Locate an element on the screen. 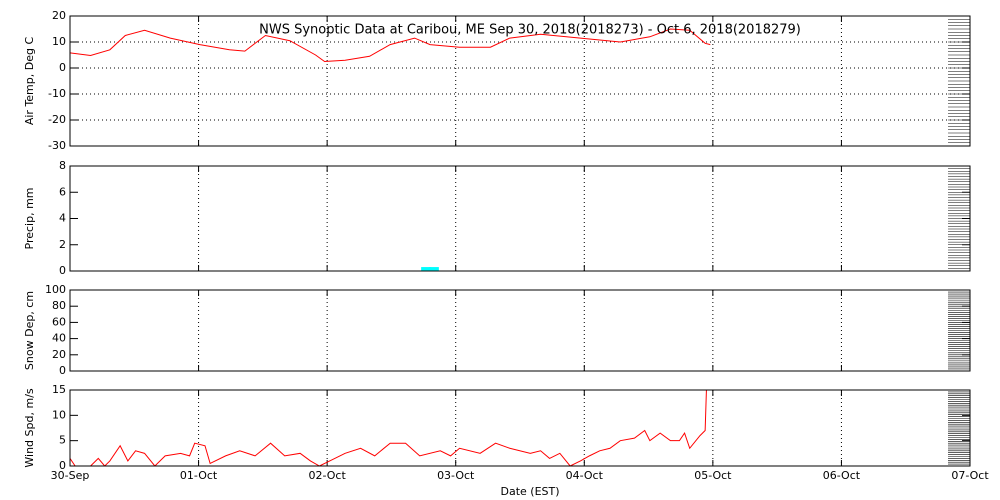  x-tick-label: 02-Oct is located at coordinates (327, 475).